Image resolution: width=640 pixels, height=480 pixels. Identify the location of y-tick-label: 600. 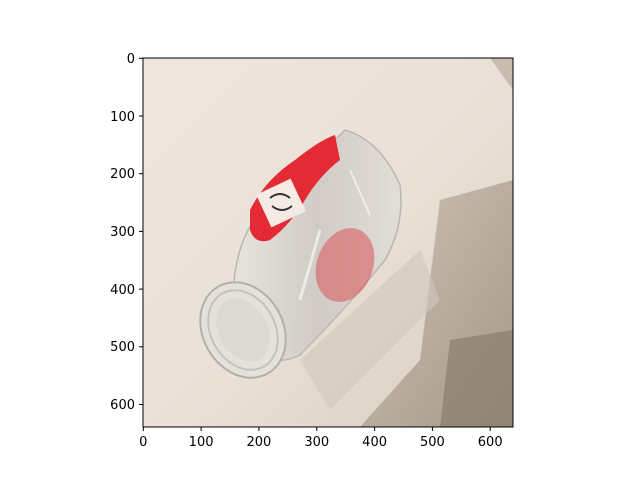
(122, 405).